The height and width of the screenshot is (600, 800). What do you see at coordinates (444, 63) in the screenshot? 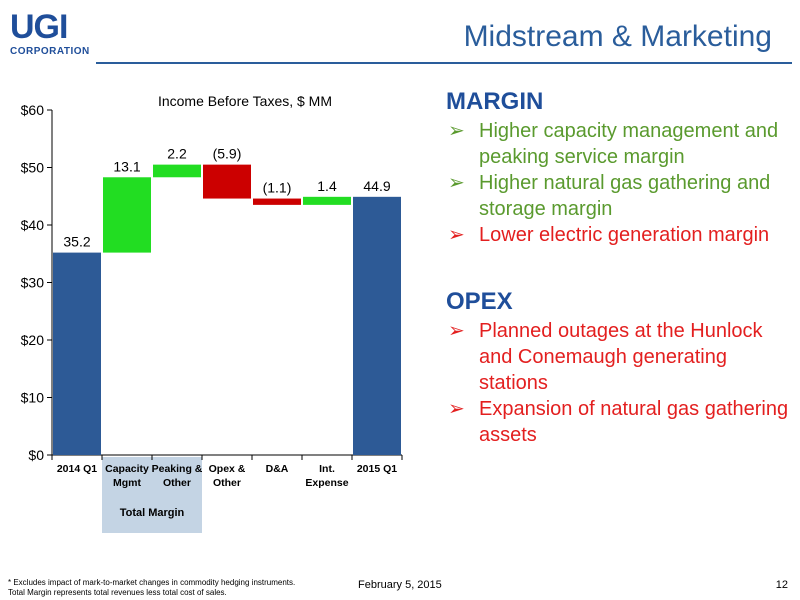
I see `title-divider` at bounding box center [444, 63].